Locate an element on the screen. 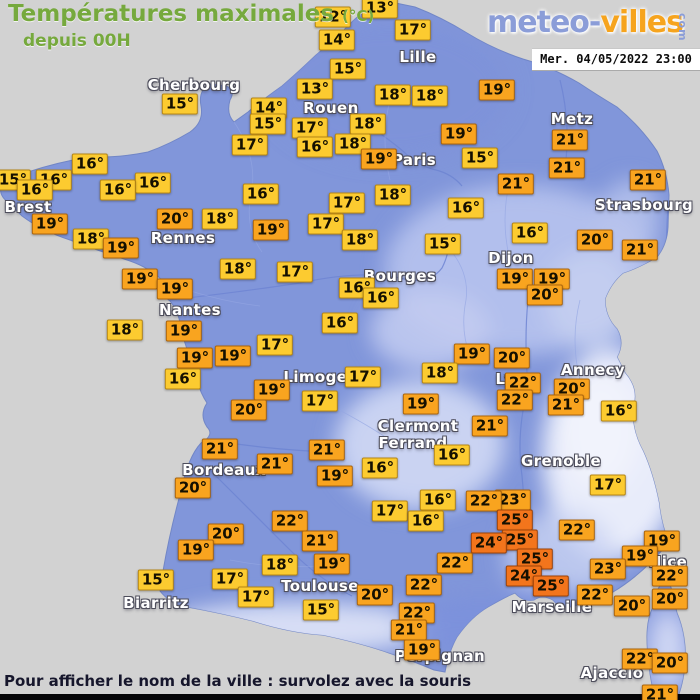 This screenshot has width=700, height=700. temp-label: 14° is located at coordinates (337, 40).